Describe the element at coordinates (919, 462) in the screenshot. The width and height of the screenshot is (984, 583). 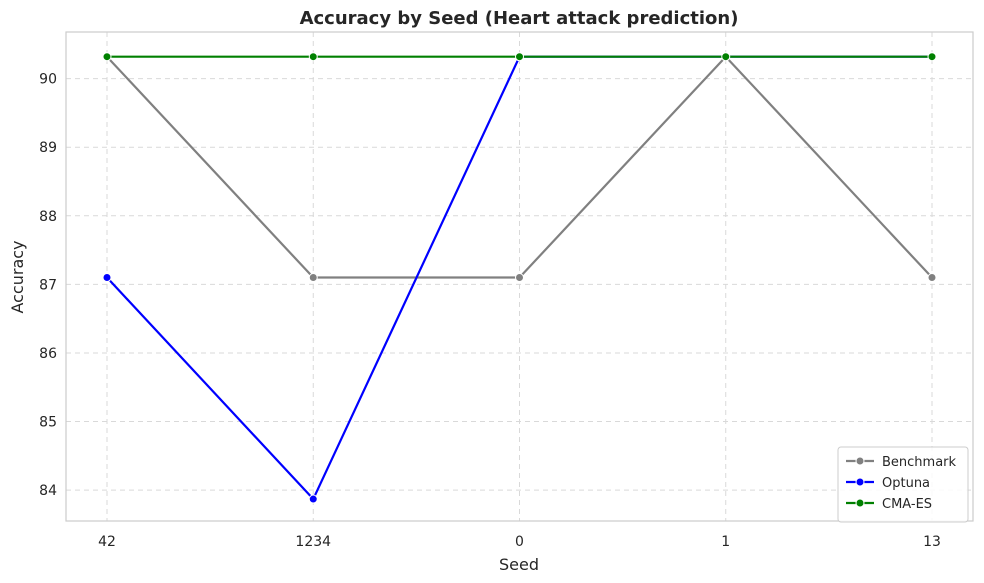
I see `legend-label: Benchmark` at that location.